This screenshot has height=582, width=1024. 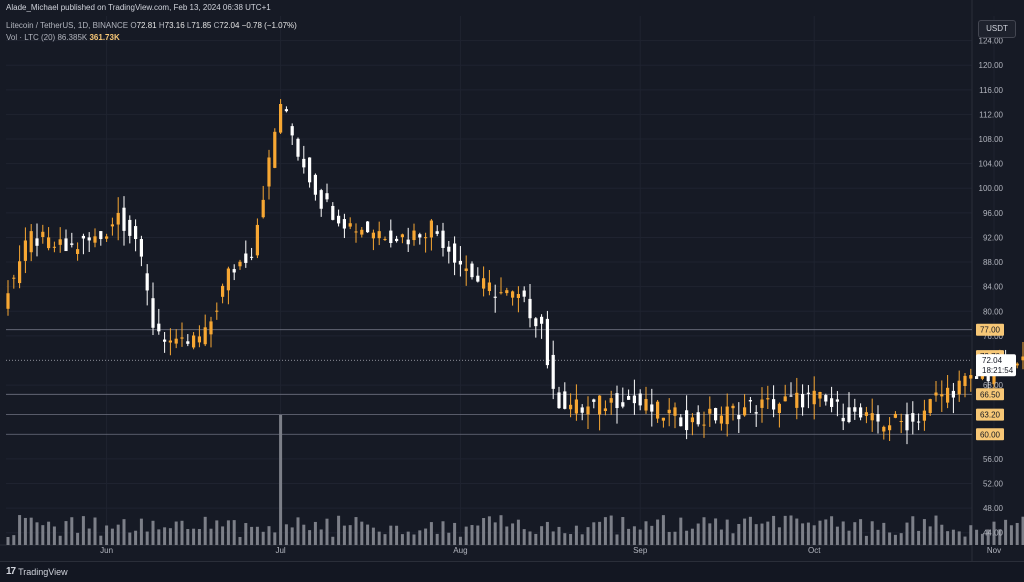 What do you see at coordinates (997, 29) in the screenshot?
I see `currency-button: USDT` at bounding box center [997, 29].